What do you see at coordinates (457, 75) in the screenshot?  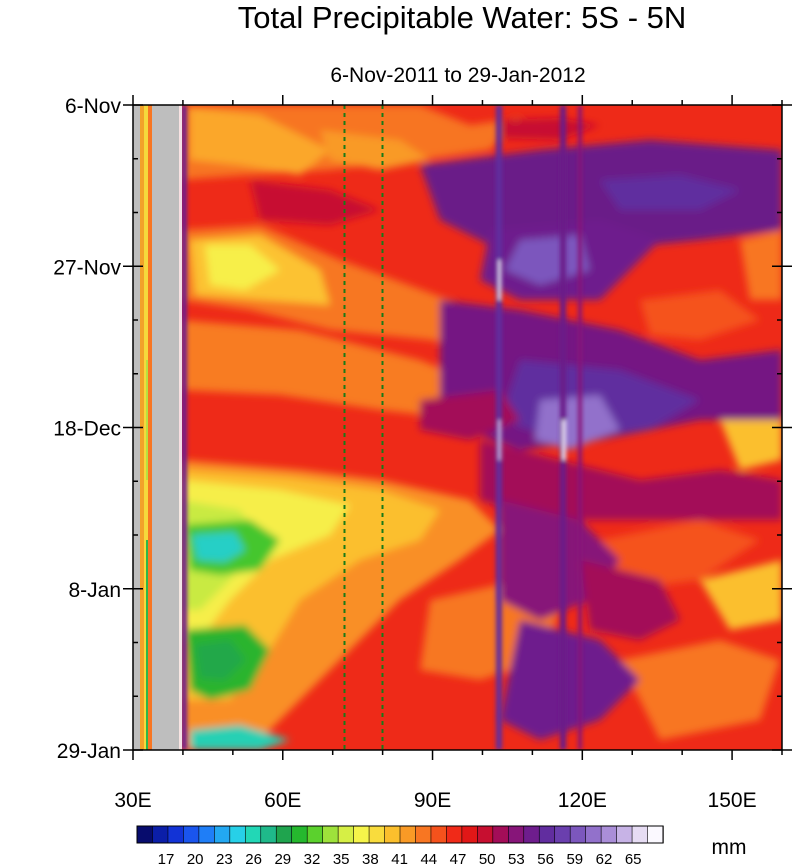 I see `chart-subtitle: 6-Nov-2011 to 29-Jan-2012` at bounding box center [457, 75].